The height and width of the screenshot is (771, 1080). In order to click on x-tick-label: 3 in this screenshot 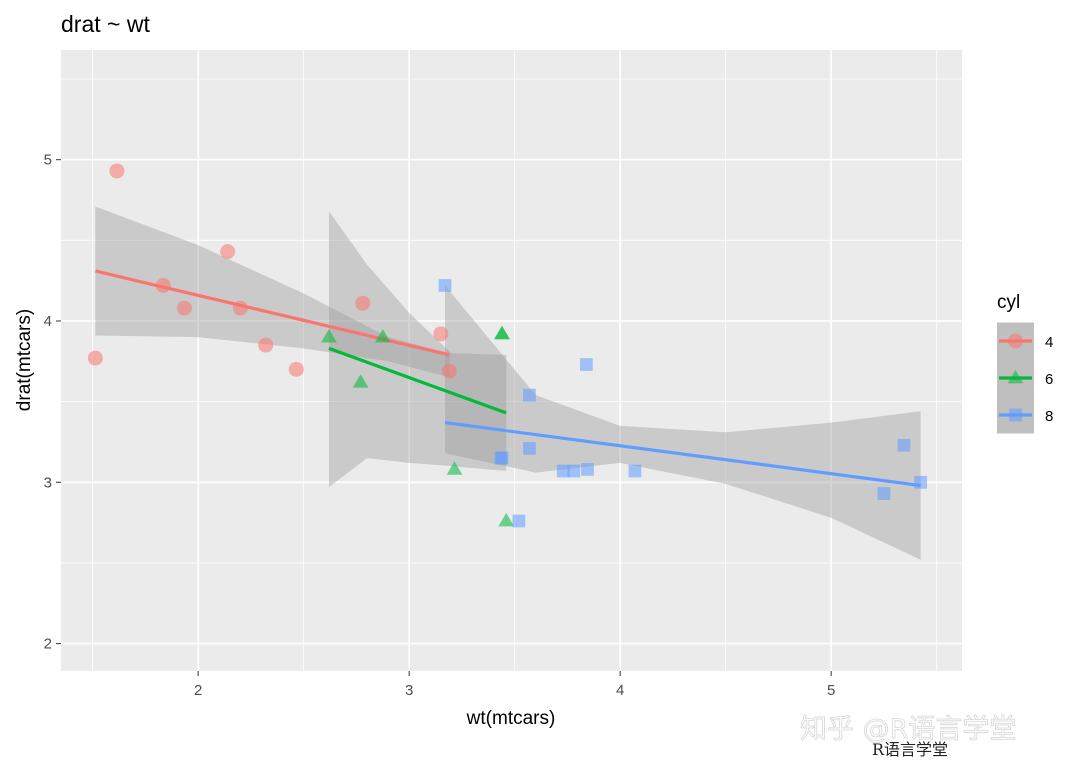, I will do `click(409, 690)`.